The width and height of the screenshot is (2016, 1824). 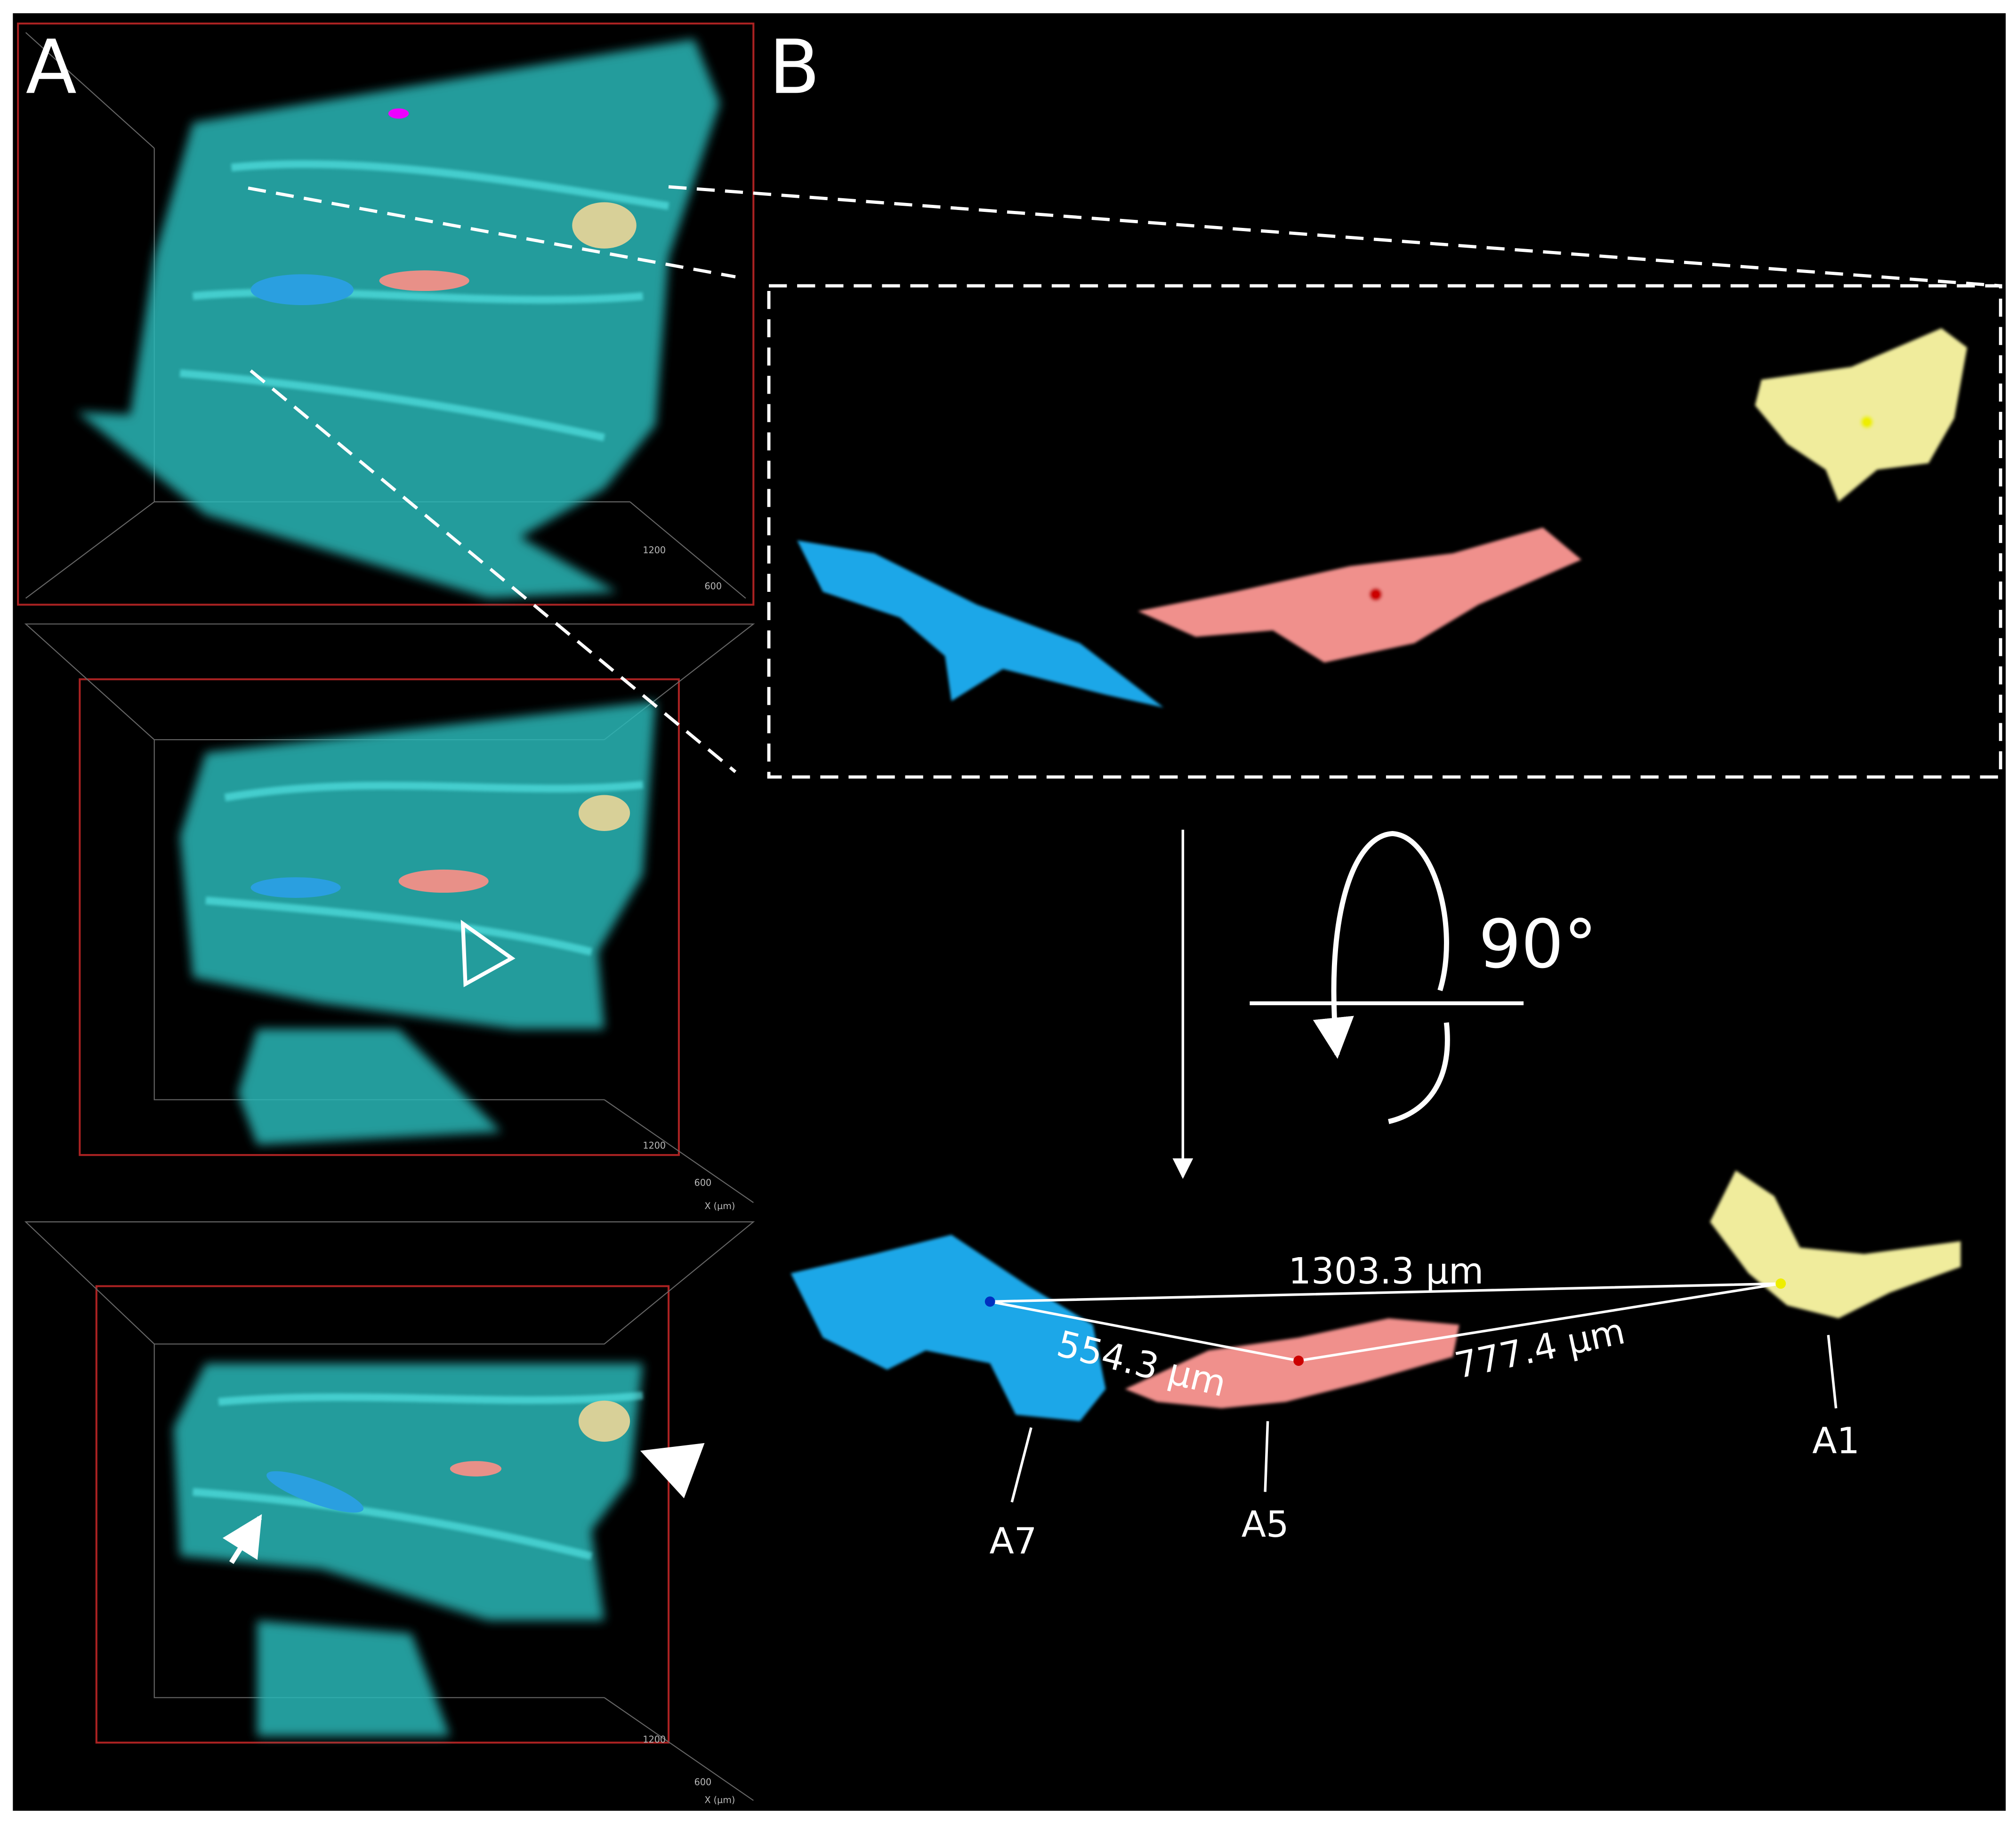 What do you see at coordinates (389, 1513) in the screenshot?
I see `render-3: 1200 600 X (µm)` at bounding box center [389, 1513].